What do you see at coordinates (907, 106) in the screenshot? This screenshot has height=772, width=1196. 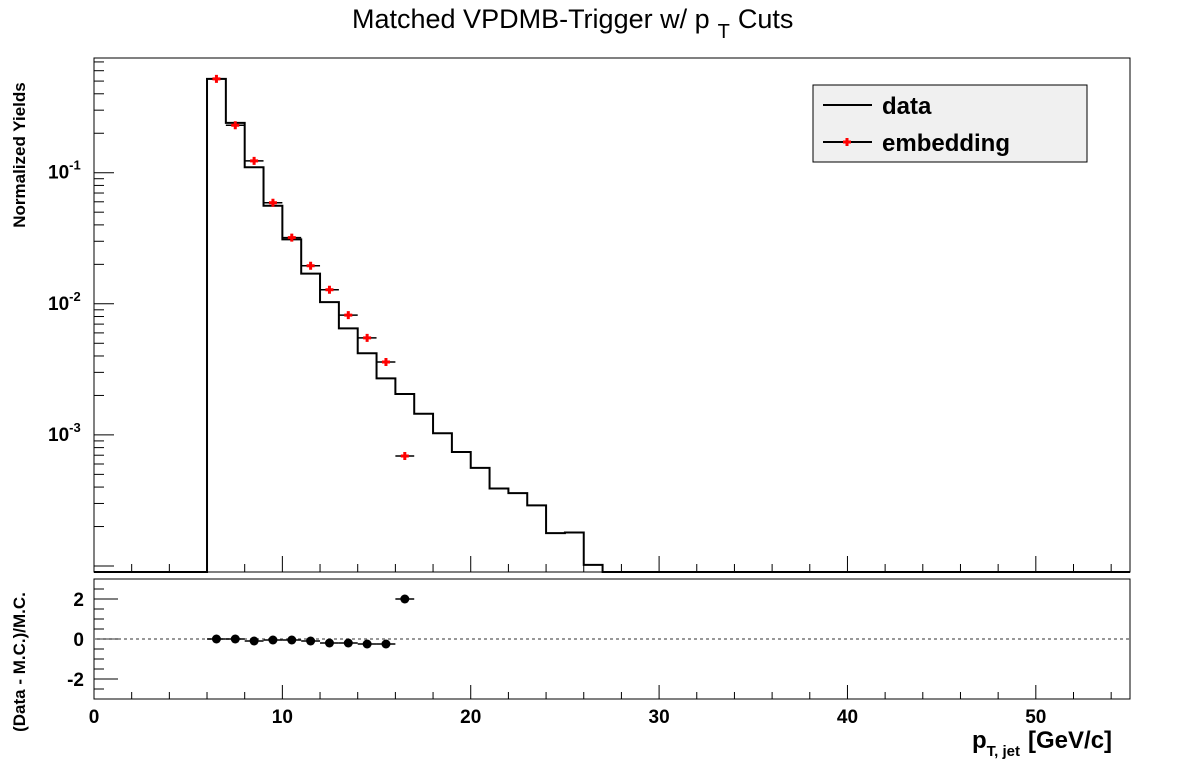 I see `legend-item-data: data` at bounding box center [907, 106].